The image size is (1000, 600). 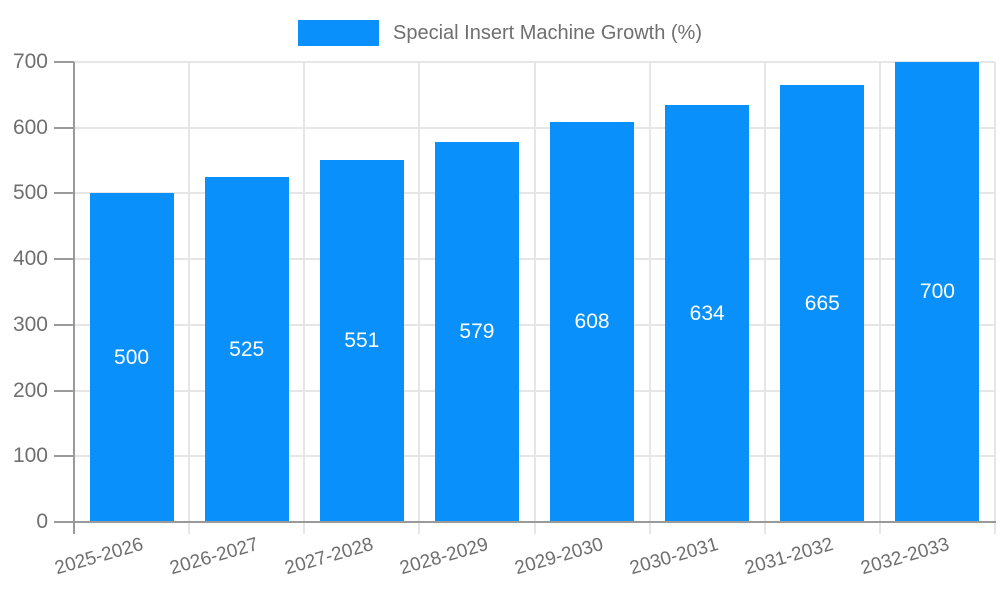 I want to click on y-axis-tick-label: 200, so click(x=30, y=390).